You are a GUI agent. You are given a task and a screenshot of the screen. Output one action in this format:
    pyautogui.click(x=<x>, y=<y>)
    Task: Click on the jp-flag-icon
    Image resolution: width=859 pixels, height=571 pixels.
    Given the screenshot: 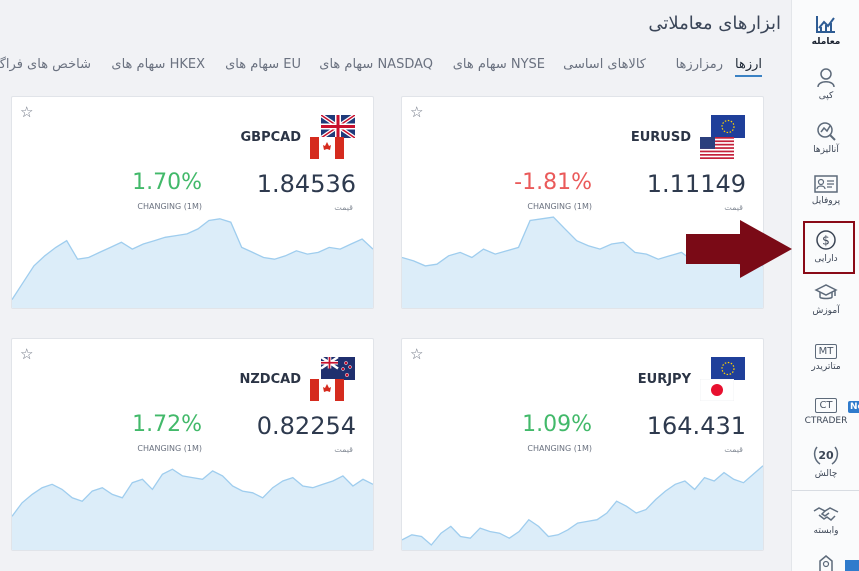 What is the action you would take?
    pyautogui.click(x=717, y=390)
    